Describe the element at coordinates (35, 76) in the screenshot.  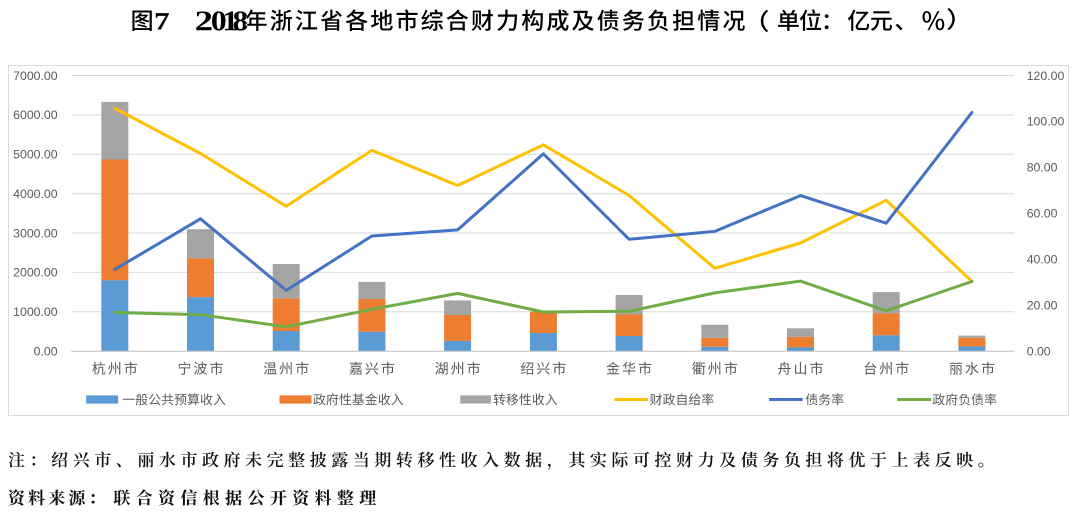
I see `svg-text: 7000.00` at that location.